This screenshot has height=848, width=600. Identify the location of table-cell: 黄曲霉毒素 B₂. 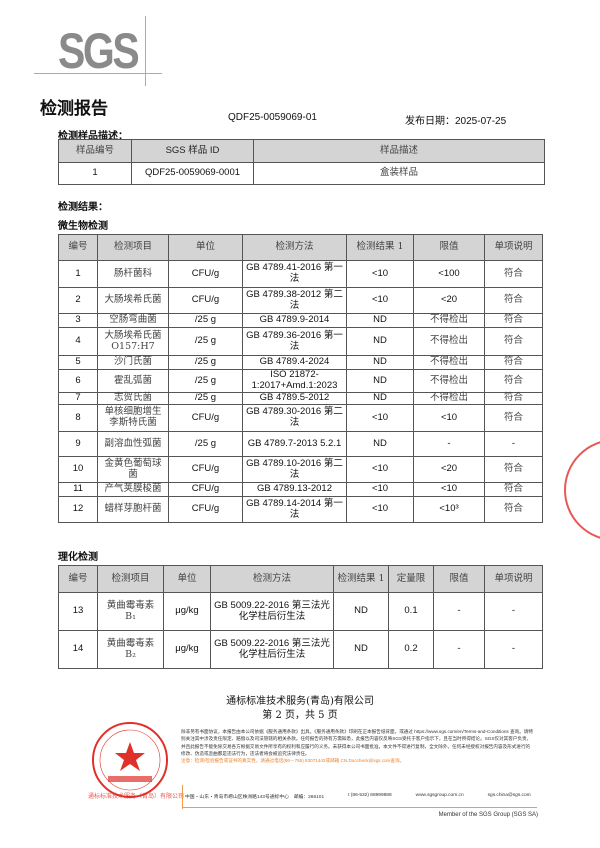
(130, 649).